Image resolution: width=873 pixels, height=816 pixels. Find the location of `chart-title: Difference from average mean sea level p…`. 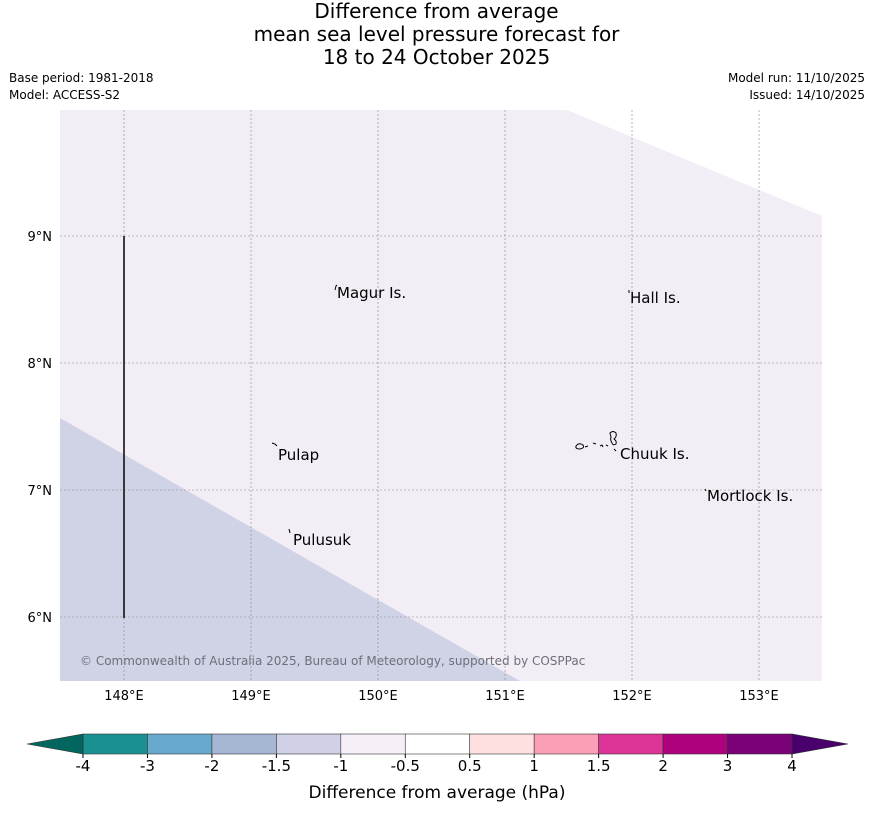

chart-title: Difference from average mean sea level p… is located at coordinates (436, 34).